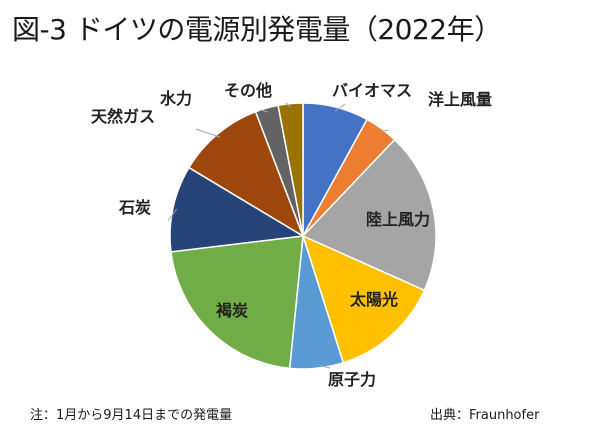 The width and height of the screenshot is (600, 433). I want to click on slice-label: 太陽光, so click(373, 299).